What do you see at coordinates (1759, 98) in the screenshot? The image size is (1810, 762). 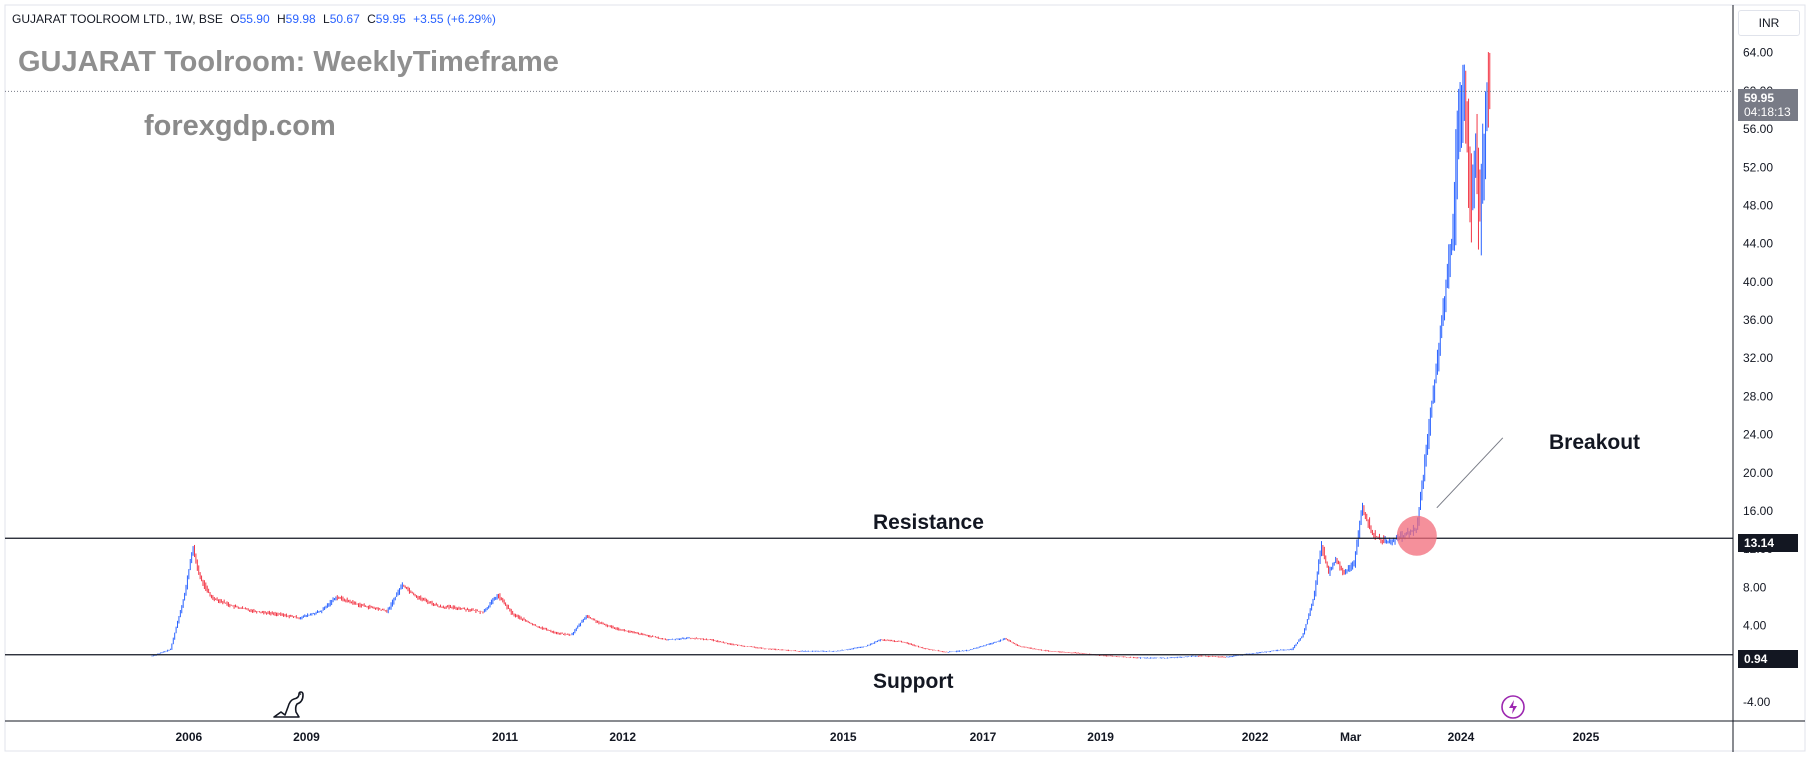 I see `last-price-value: 59.95` at bounding box center [1759, 98].